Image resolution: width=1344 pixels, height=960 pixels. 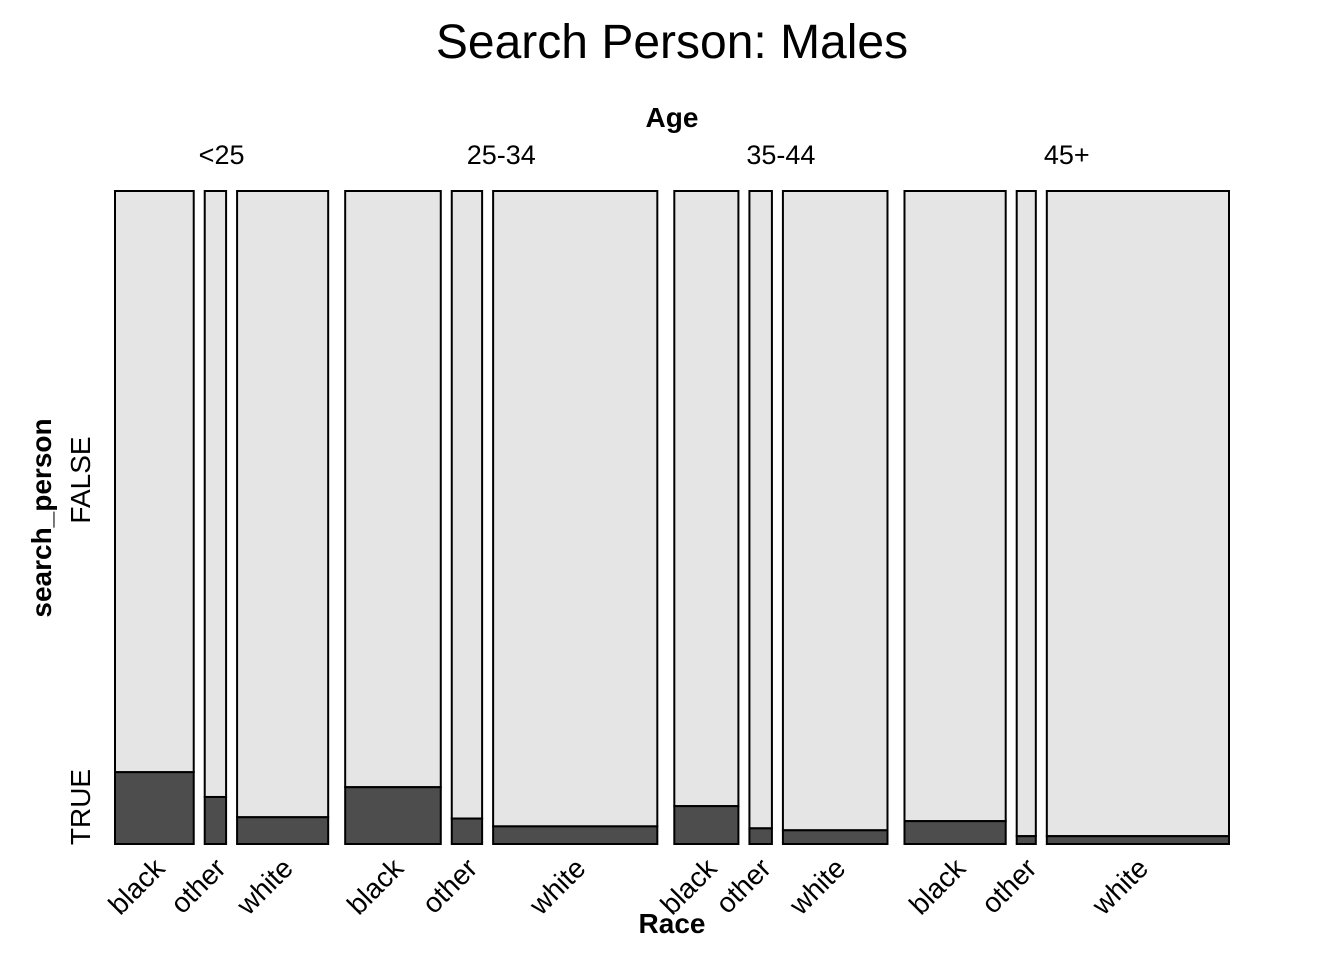 What do you see at coordinates (955, 506) in the screenshot?
I see `cell-45+-black-false` at bounding box center [955, 506].